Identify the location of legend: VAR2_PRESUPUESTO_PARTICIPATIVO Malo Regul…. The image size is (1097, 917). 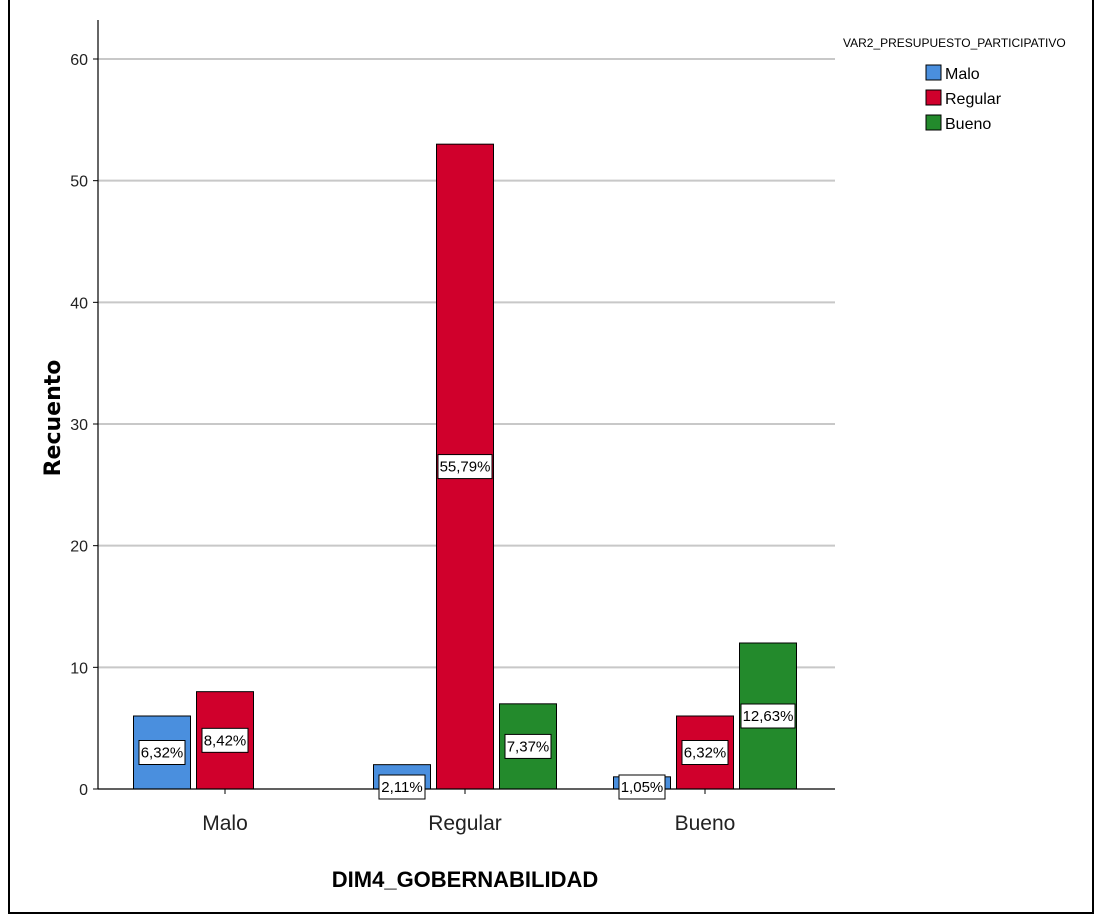
(954, 84).